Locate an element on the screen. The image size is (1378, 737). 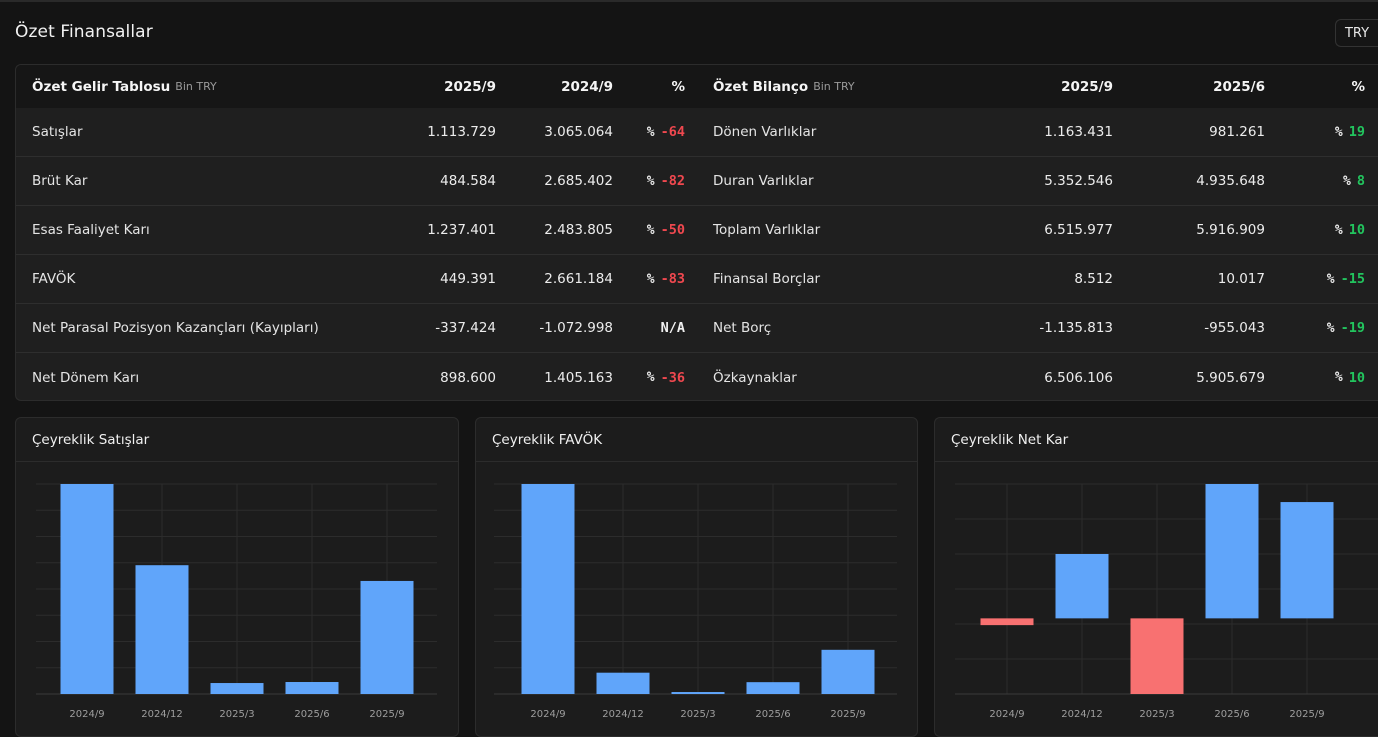
income-row-change: % -83 is located at coordinates (655, 279).